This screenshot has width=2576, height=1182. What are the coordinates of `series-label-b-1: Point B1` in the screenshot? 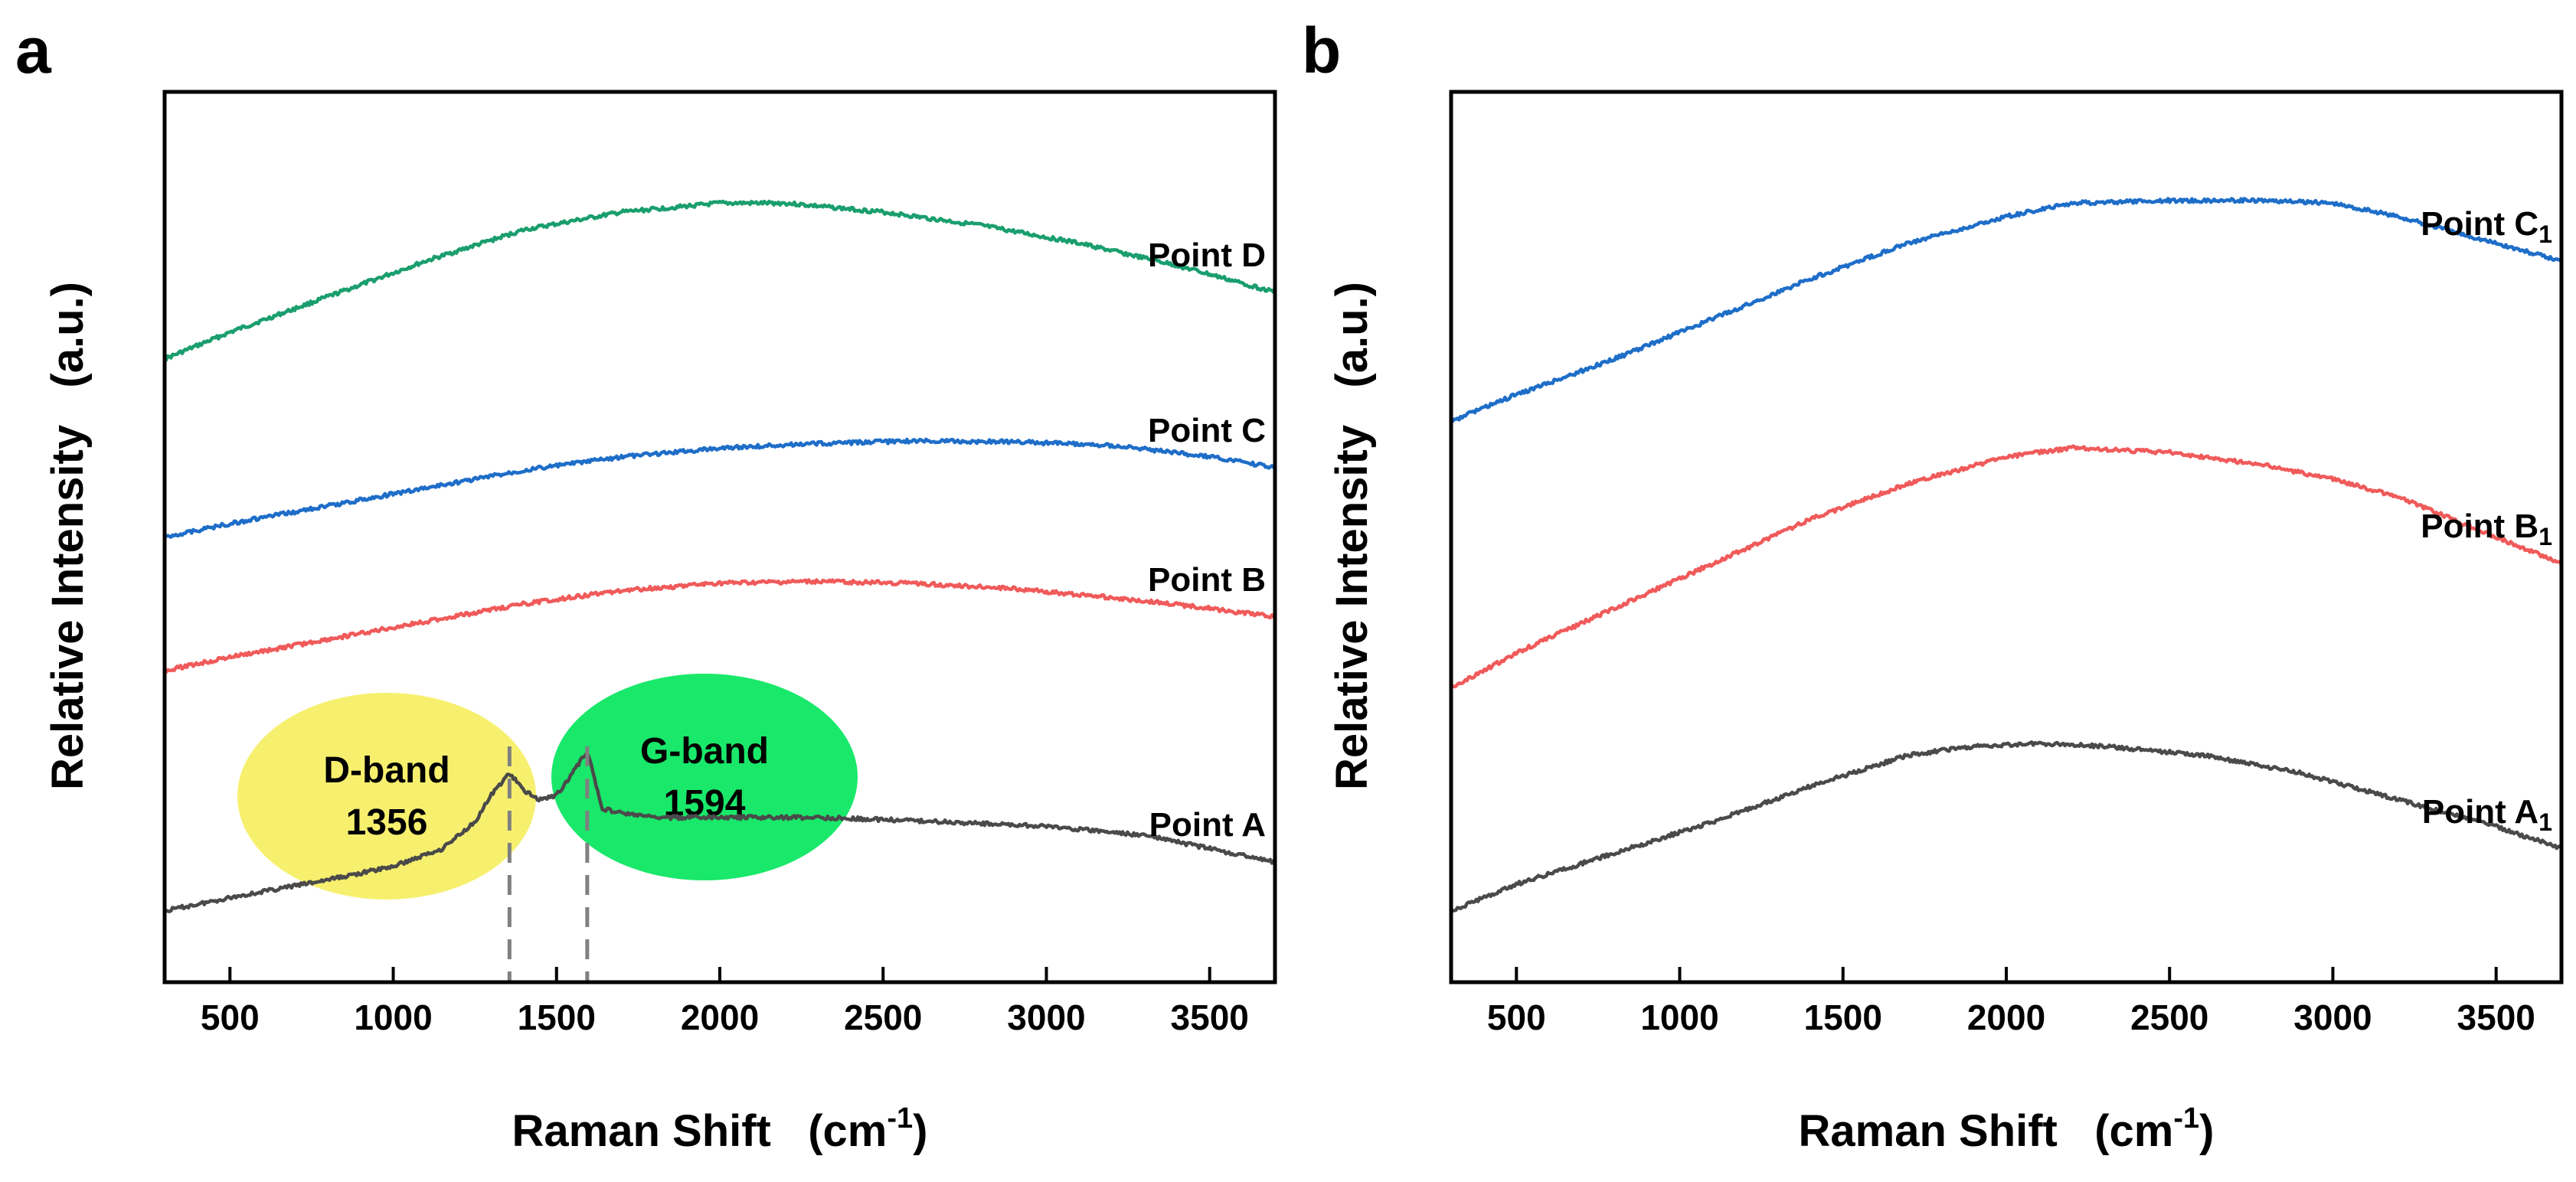 It's located at (2486, 529).